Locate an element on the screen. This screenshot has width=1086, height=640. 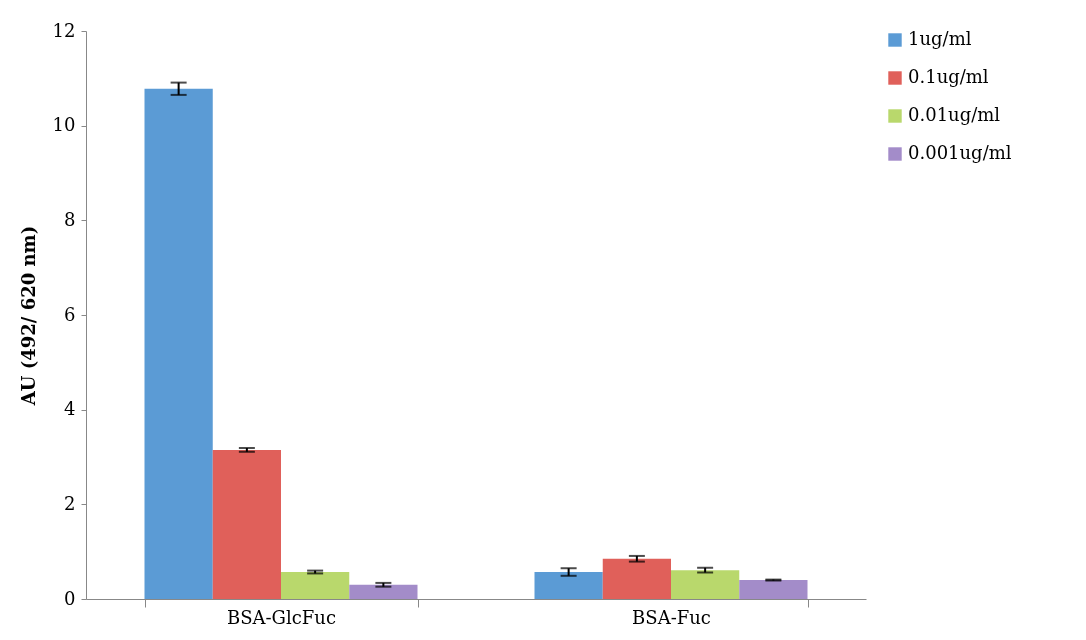
y-tick-label: 8 is located at coordinates (70, 219).